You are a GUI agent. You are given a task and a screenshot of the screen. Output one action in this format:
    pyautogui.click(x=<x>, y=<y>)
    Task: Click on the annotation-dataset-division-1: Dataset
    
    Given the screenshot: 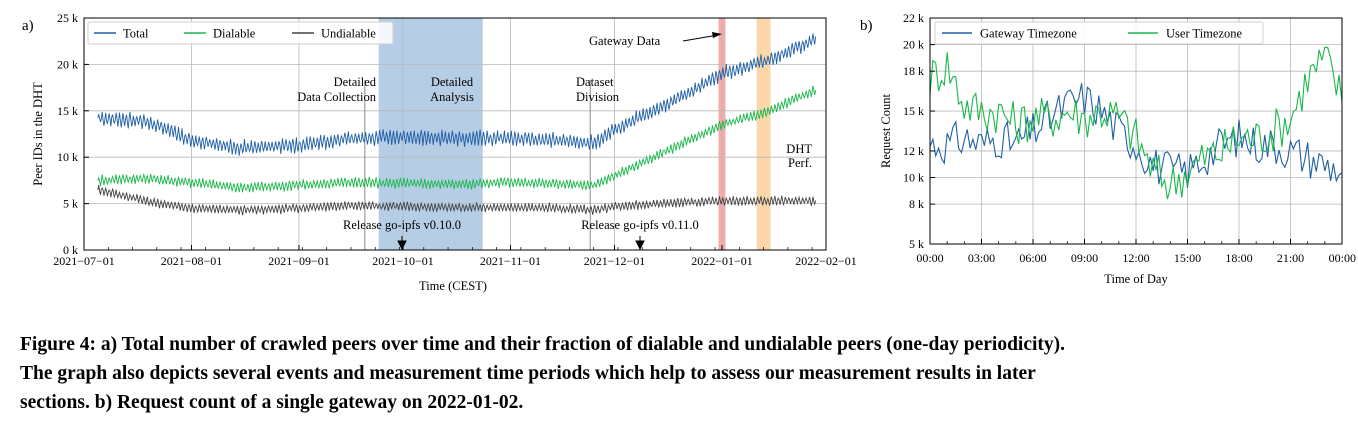 What is the action you would take?
    pyautogui.click(x=595, y=82)
    